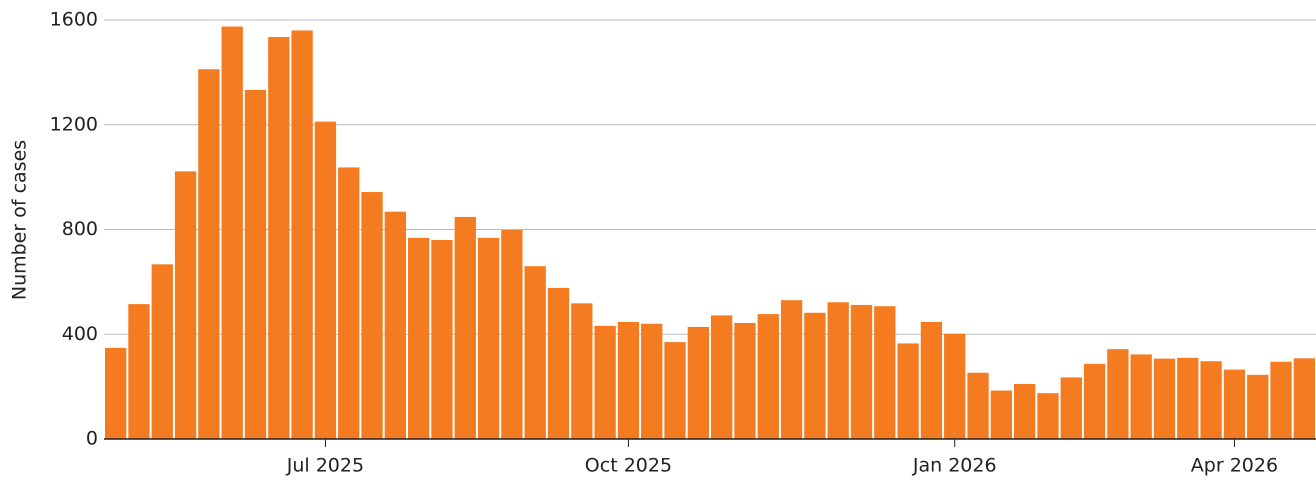 This screenshot has width=1316, height=483. I want to click on x-tick-label: Apr 2026, so click(1234, 466).